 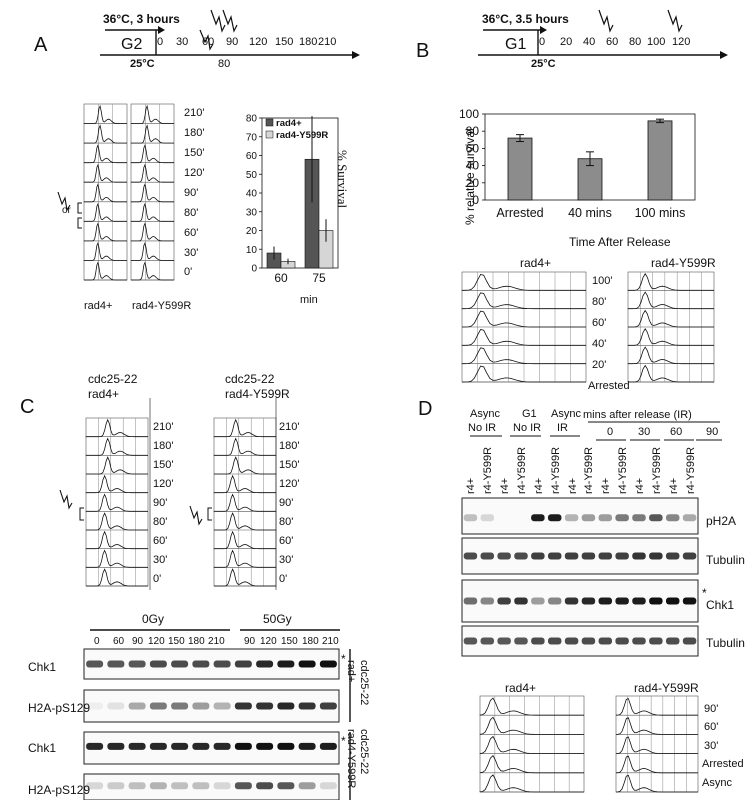 What do you see at coordinates (423, 51) in the screenshot?
I see `panel-b-label: B` at bounding box center [423, 51].